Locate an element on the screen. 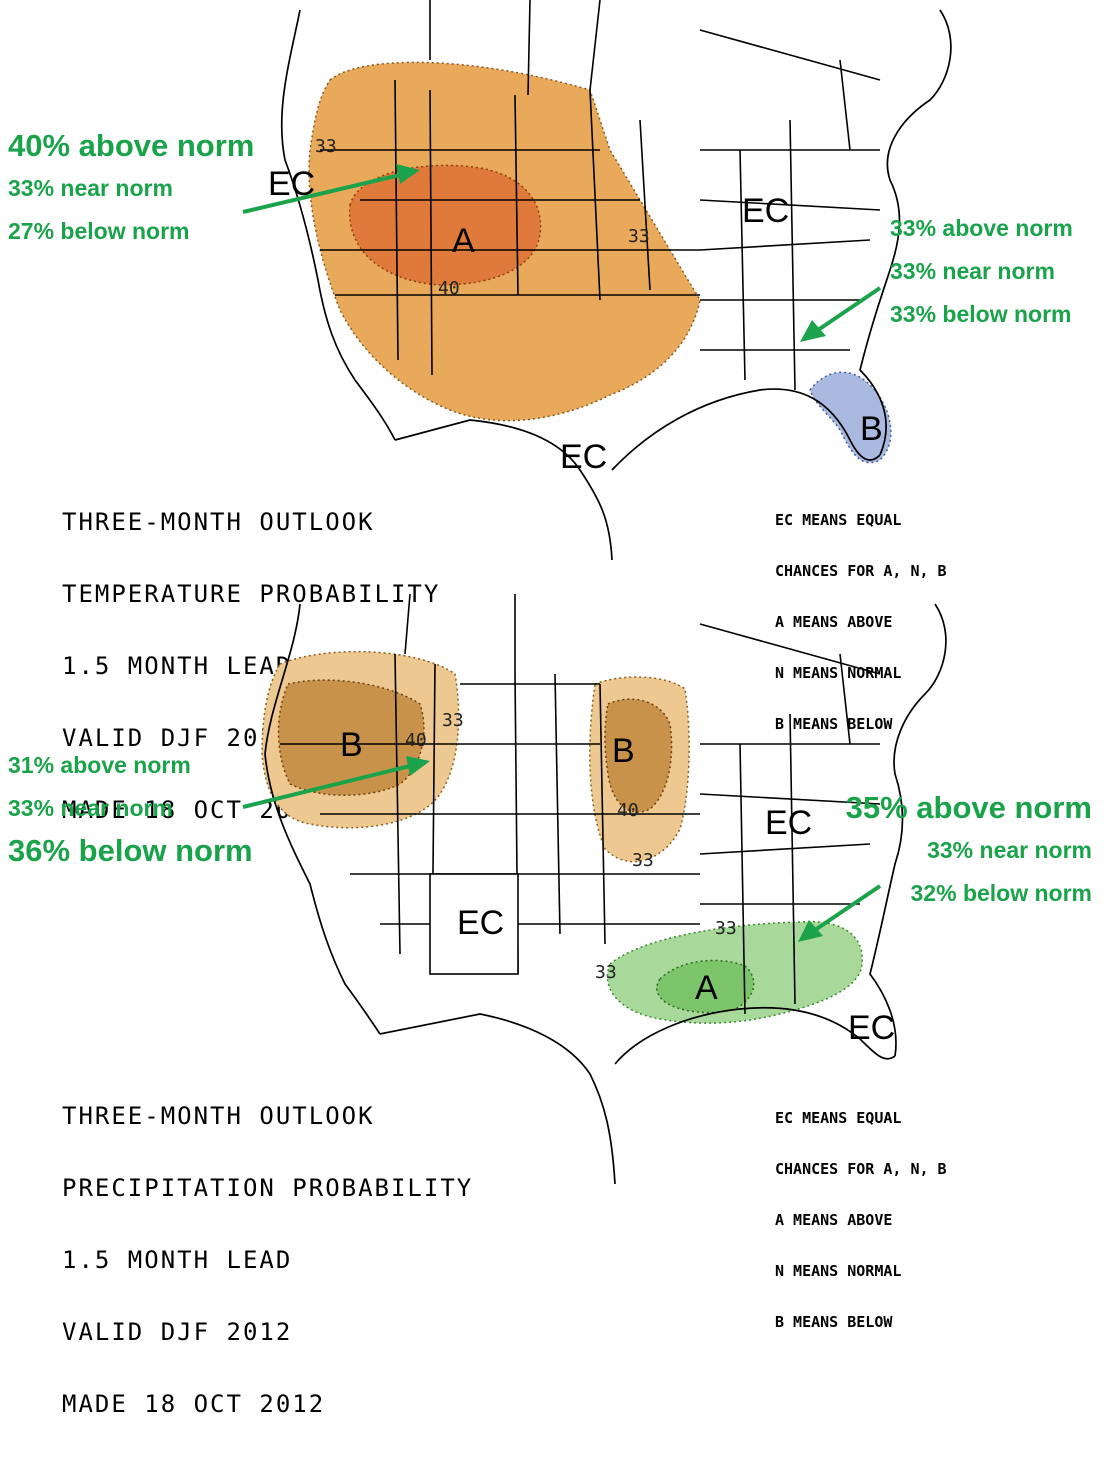  precip-above-se-label: A is located at coordinates (706, 988).